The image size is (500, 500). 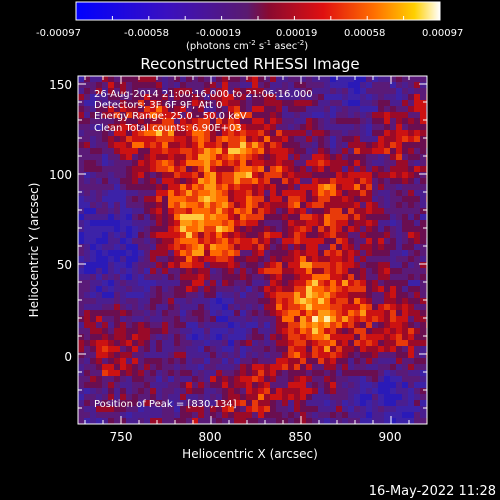 I want to click on y-tick-label: 50, so click(x=64, y=265).